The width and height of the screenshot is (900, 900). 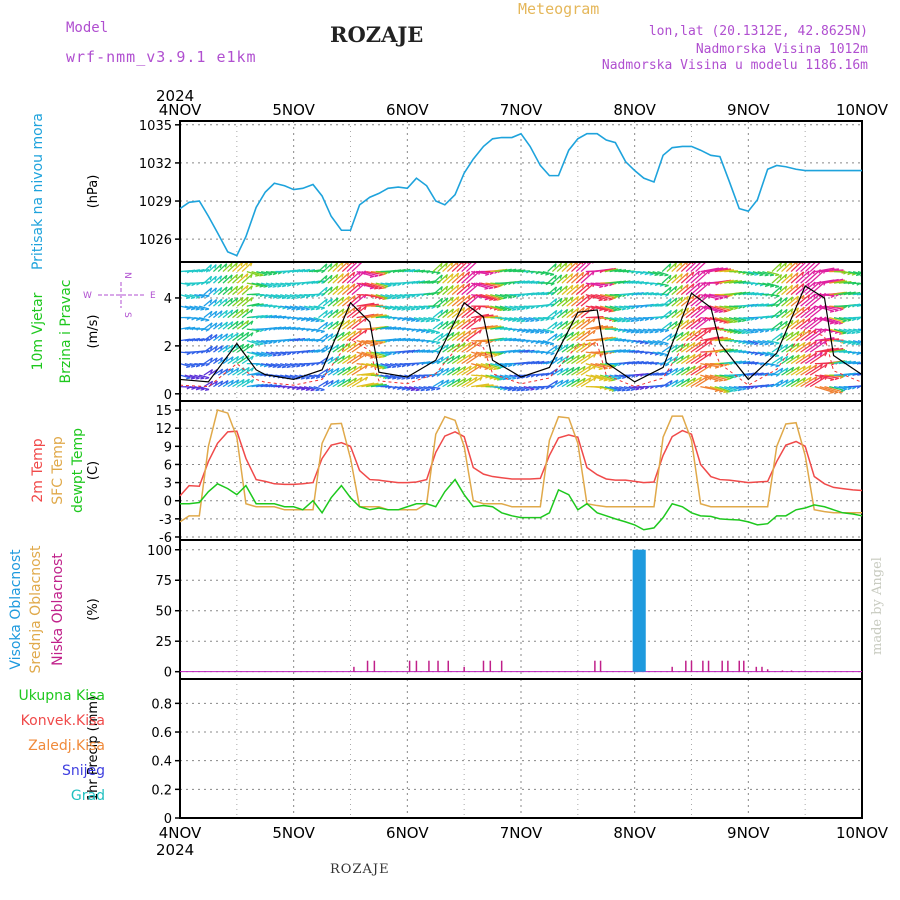 I want to click on time-label-top: 9NOV, so click(x=748, y=110).